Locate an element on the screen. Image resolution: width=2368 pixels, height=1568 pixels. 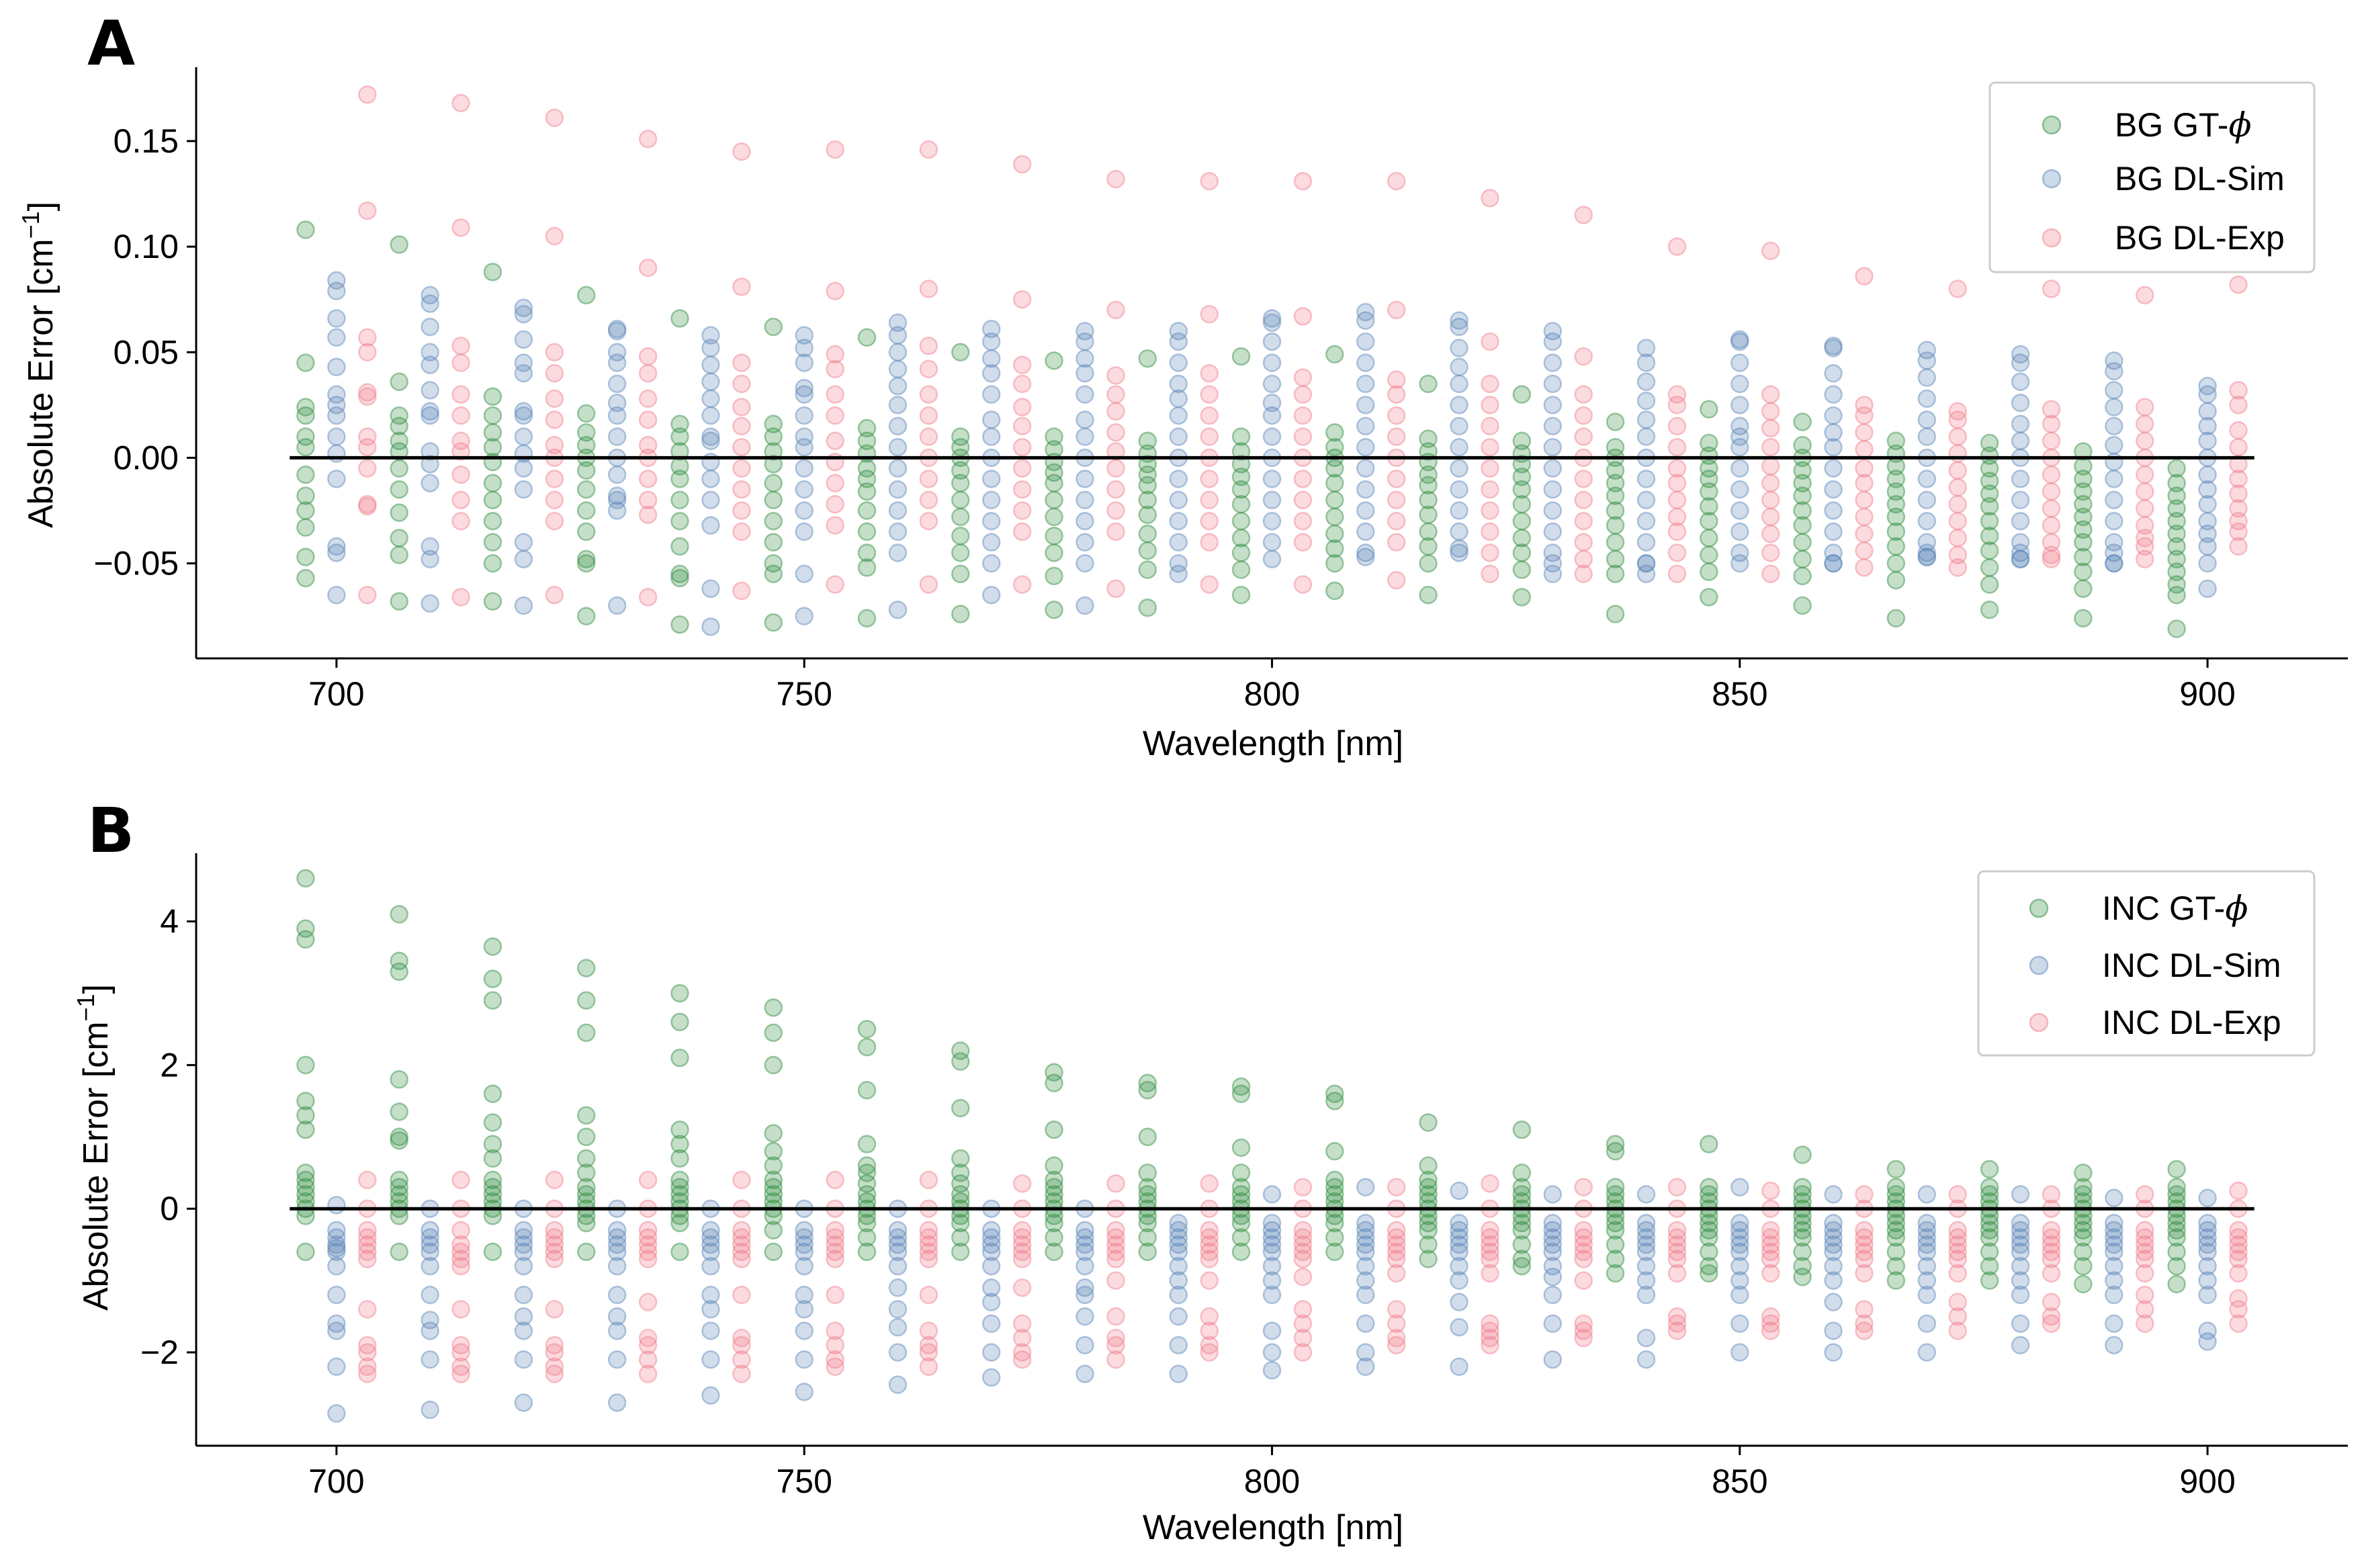
panel-b-y-tick-label: 4 is located at coordinates (169, 922).